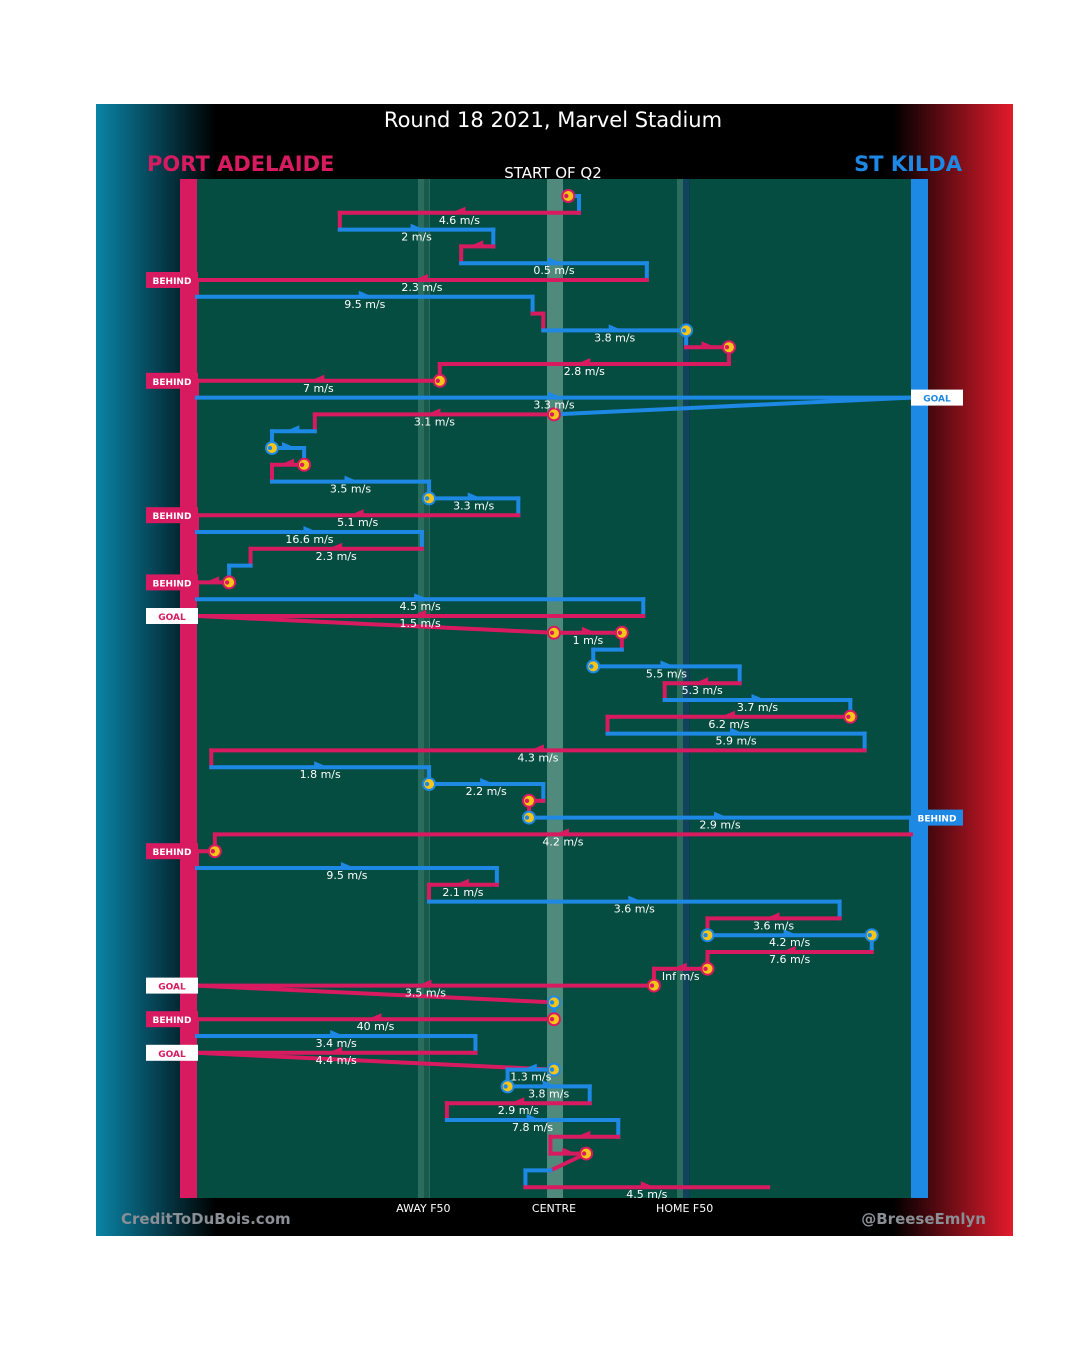  I want to click on speed-label: 4.5 m/s, so click(646, 1194).